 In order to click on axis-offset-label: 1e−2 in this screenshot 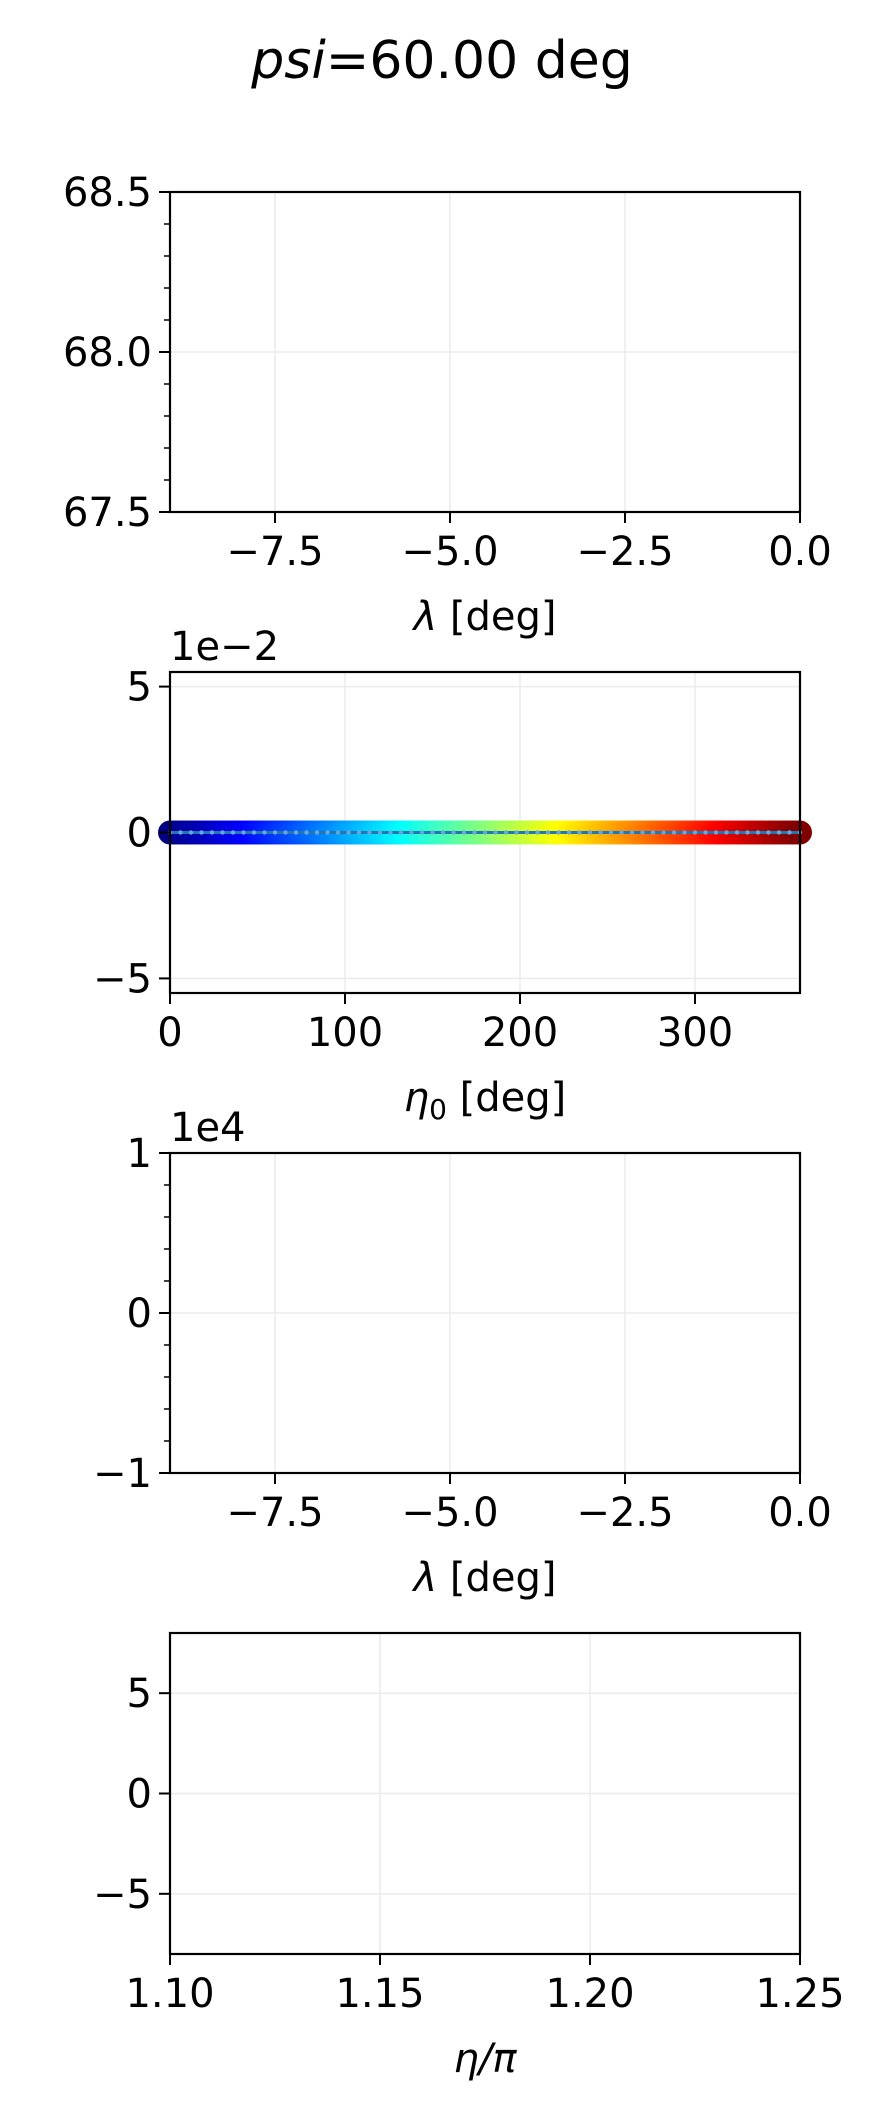, I will do `click(224, 647)`.